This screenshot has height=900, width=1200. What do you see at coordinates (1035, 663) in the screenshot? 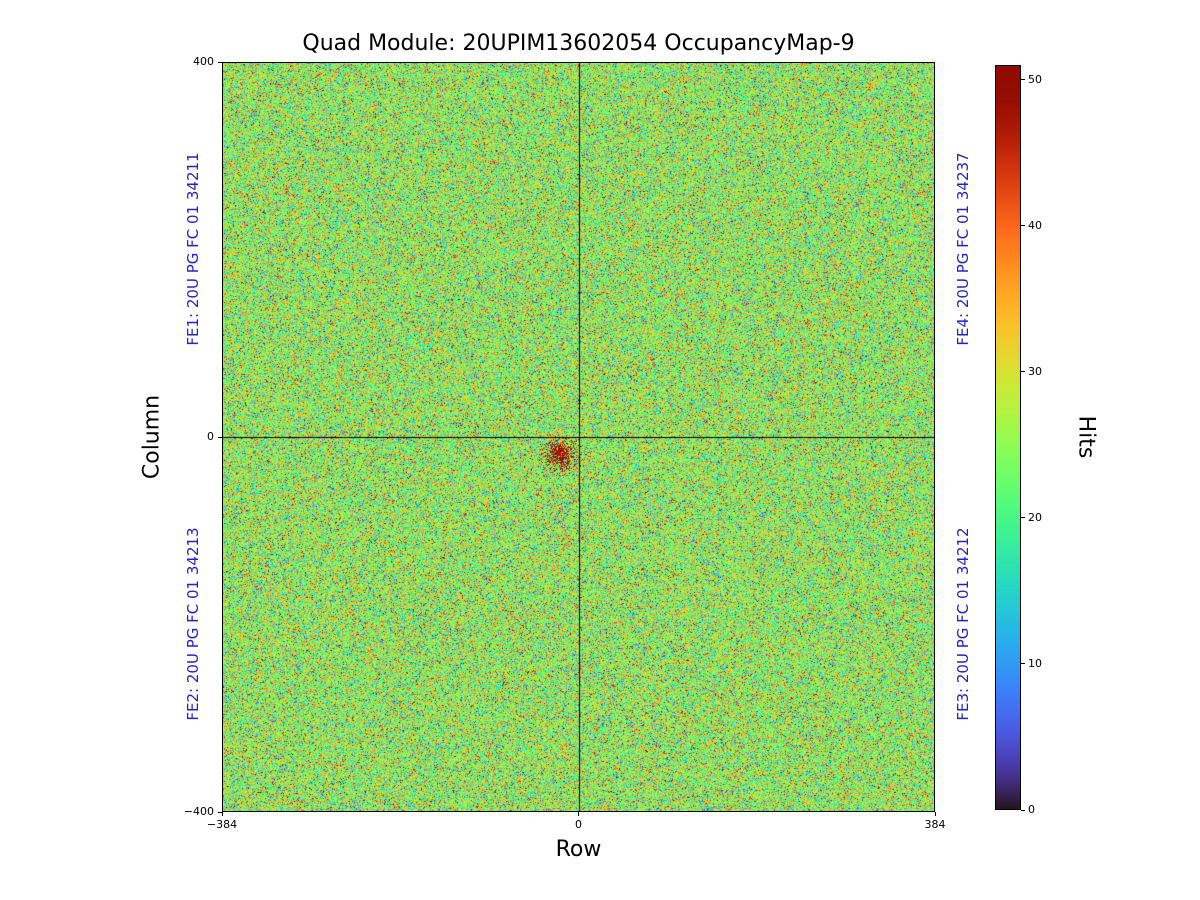
I see `colorbar-tick-label: 10` at bounding box center [1035, 663].